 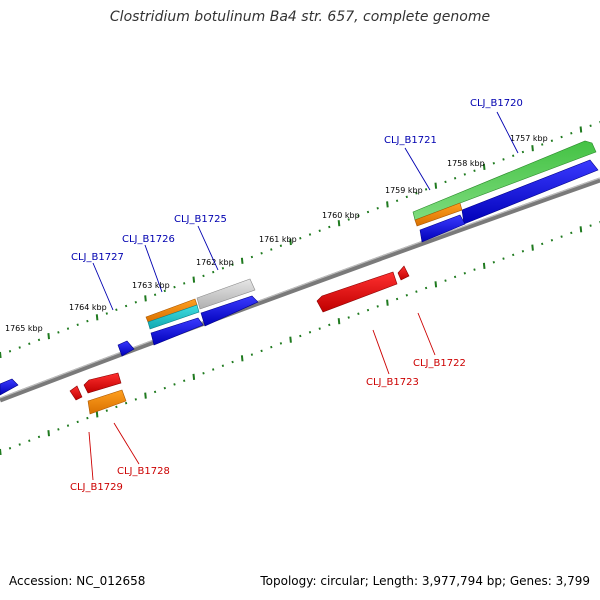 What do you see at coordinates (529, 138) in the screenshot?
I see `kbp-label: 1757 kbp` at bounding box center [529, 138].